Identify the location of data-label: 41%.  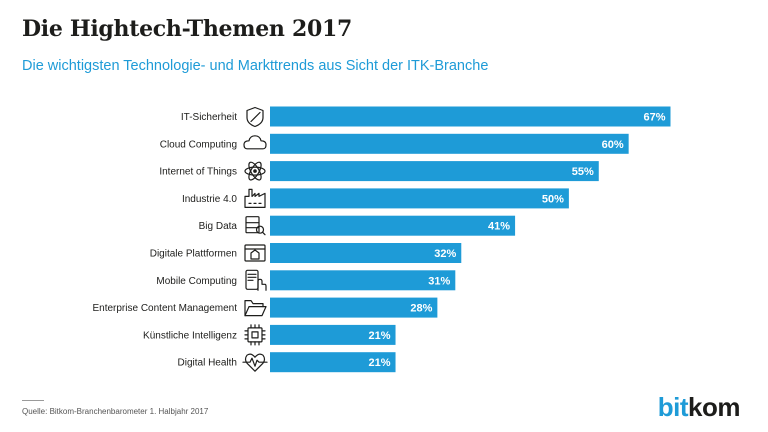
(499, 227).